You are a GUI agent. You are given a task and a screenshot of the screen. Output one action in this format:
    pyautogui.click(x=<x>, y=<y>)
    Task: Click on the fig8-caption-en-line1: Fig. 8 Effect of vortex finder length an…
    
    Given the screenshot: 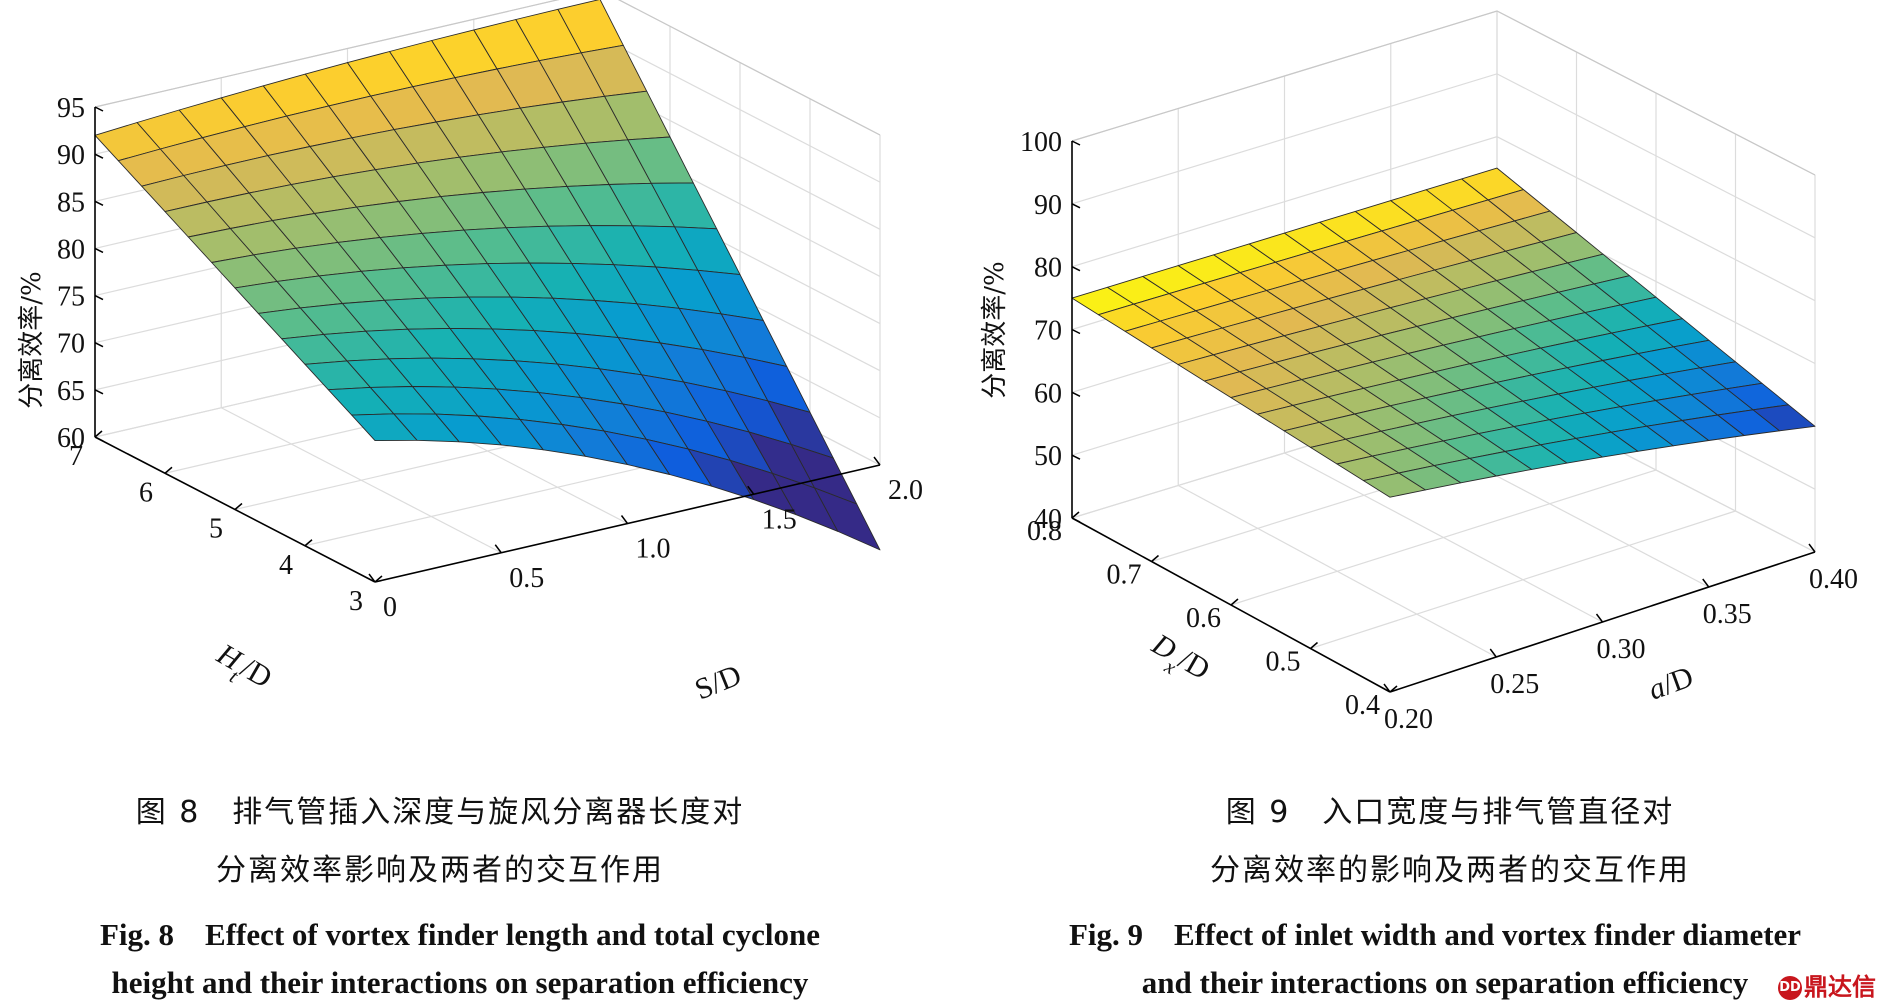 What is the action you would take?
    pyautogui.click(x=460, y=934)
    